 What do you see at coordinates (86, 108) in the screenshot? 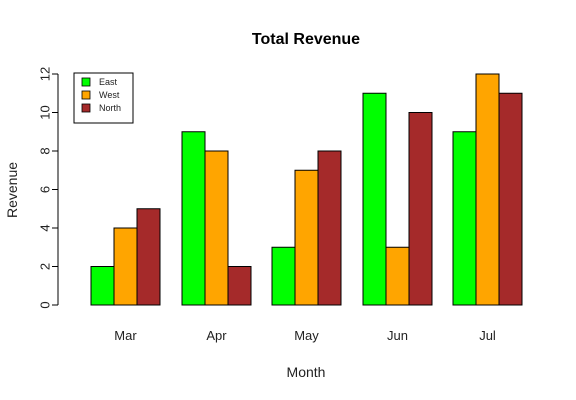
I see `legend-swatch-north` at bounding box center [86, 108].